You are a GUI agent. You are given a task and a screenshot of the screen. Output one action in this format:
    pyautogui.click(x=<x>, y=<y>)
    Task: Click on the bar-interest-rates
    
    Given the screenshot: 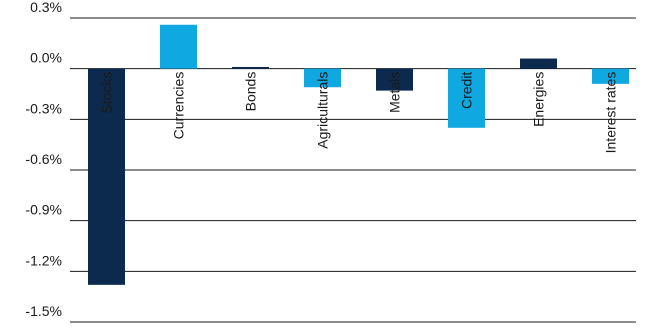 What is the action you would take?
    pyautogui.click(x=610, y=76)
    